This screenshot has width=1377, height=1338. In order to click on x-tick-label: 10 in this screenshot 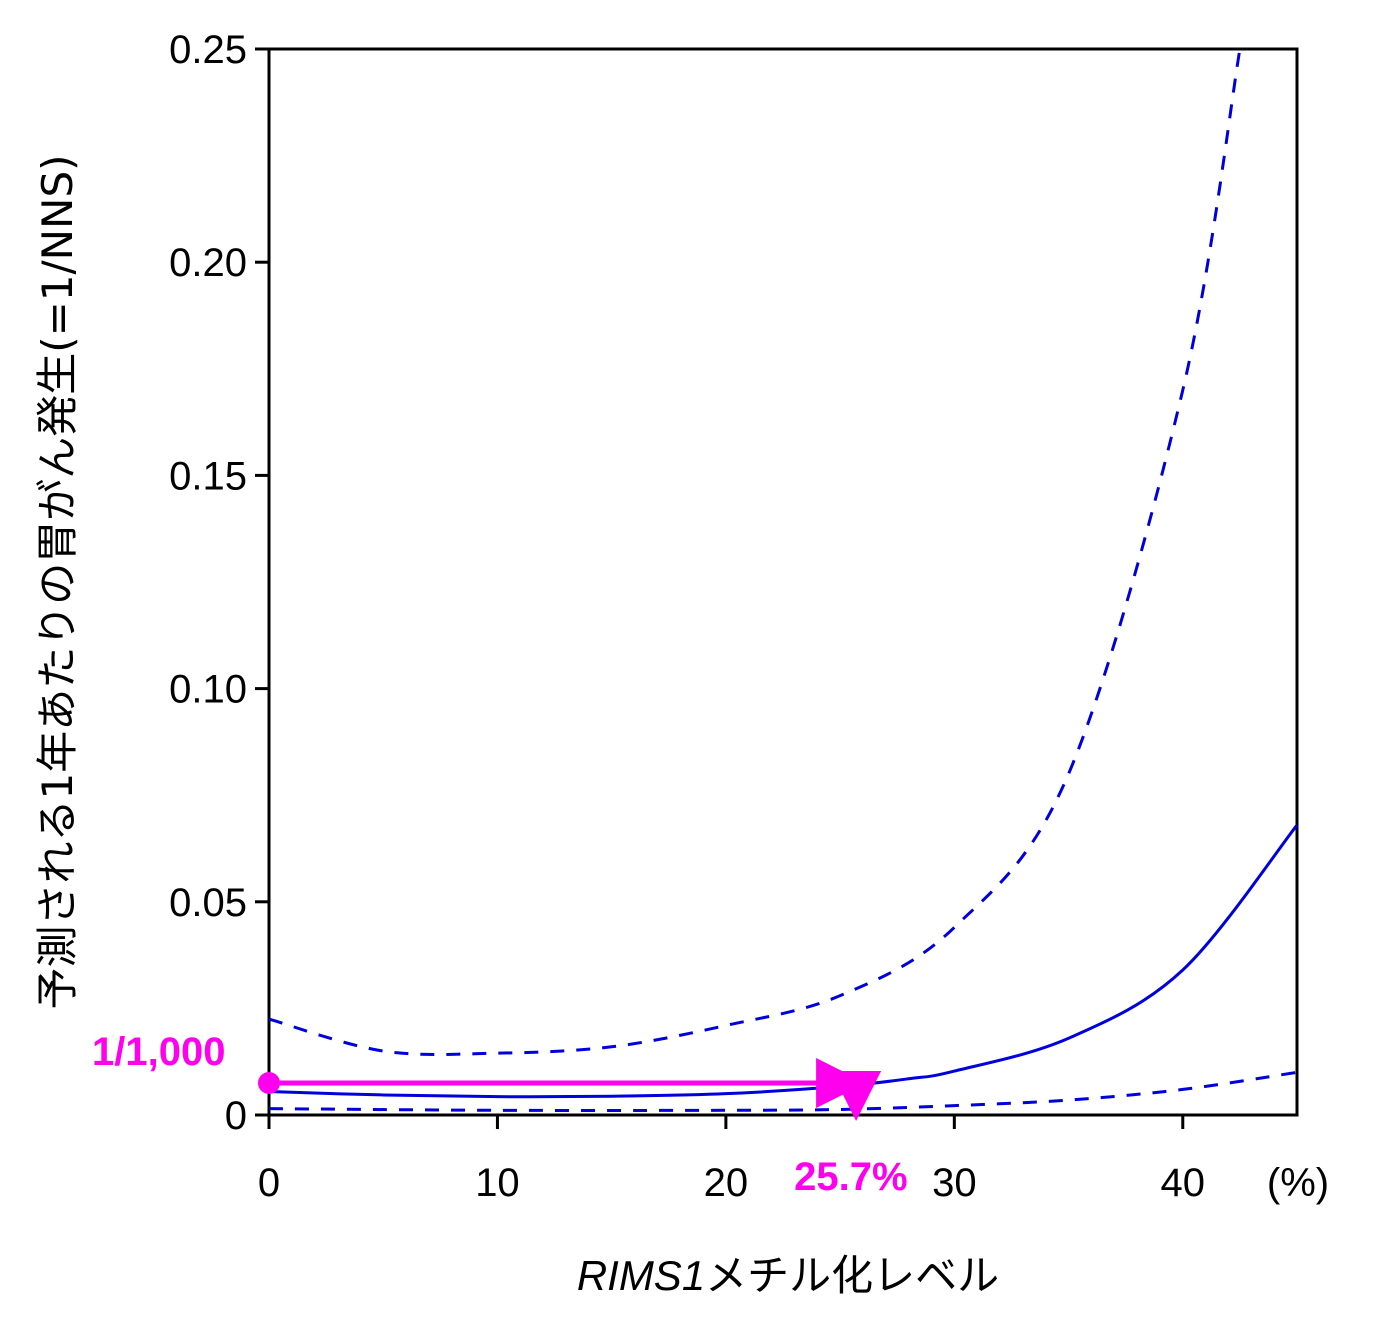, I will do `click(497, 1183)`.